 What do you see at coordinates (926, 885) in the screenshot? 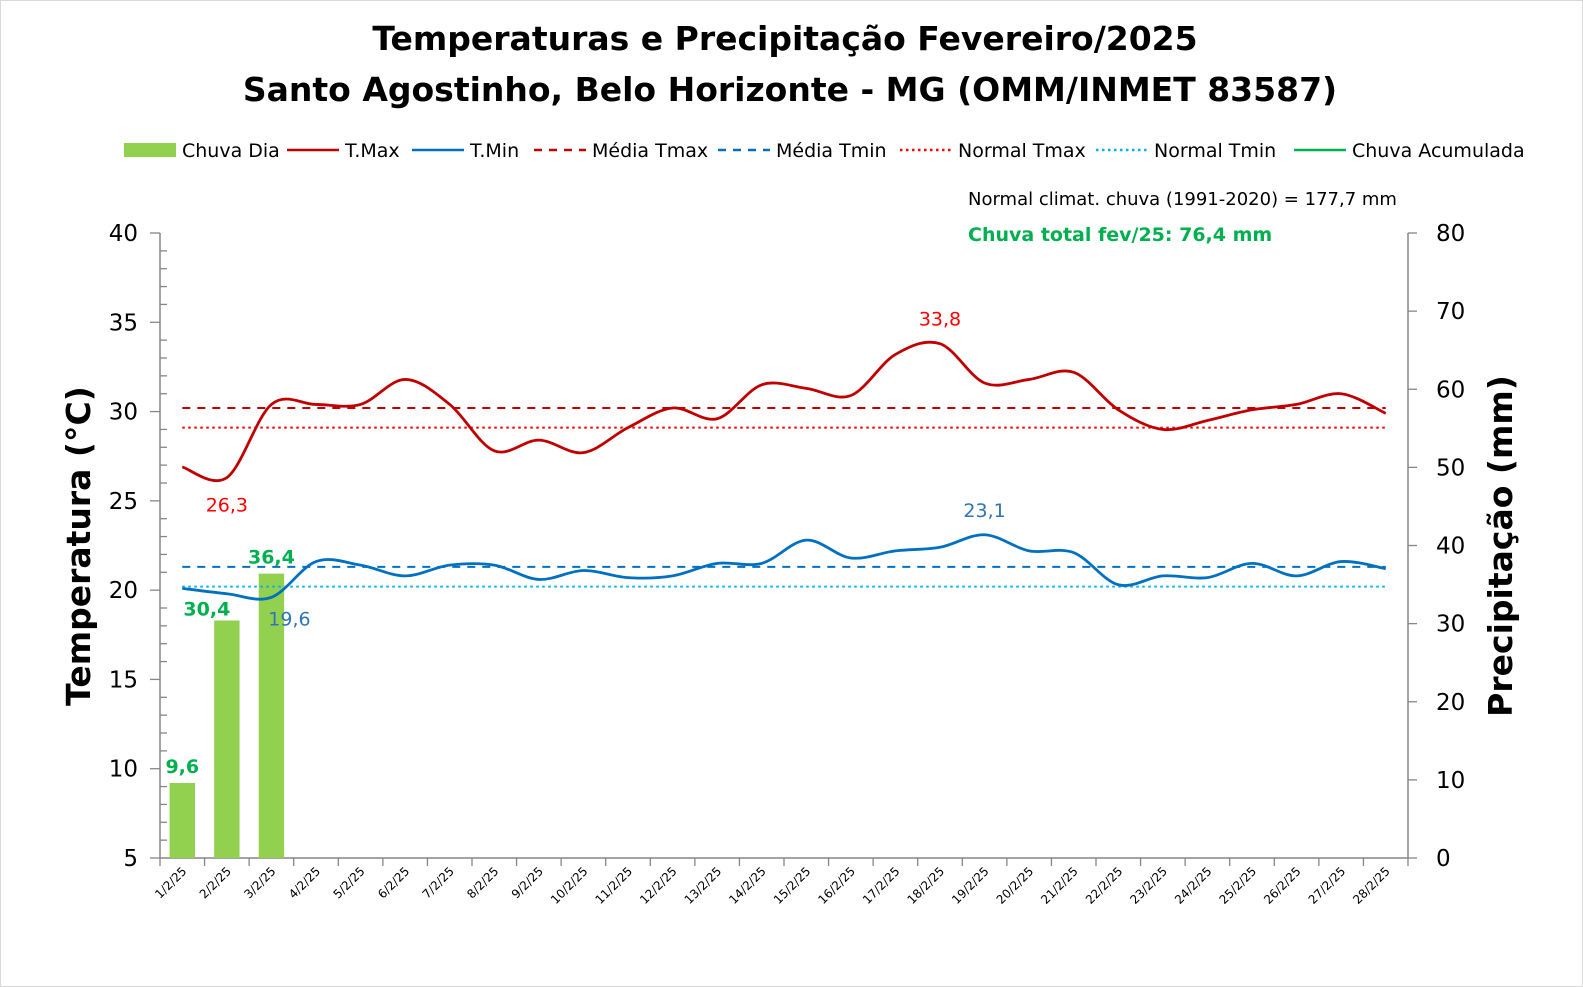
I see `x-tick-label: 18/2/25` at bounding box center [926, 885].